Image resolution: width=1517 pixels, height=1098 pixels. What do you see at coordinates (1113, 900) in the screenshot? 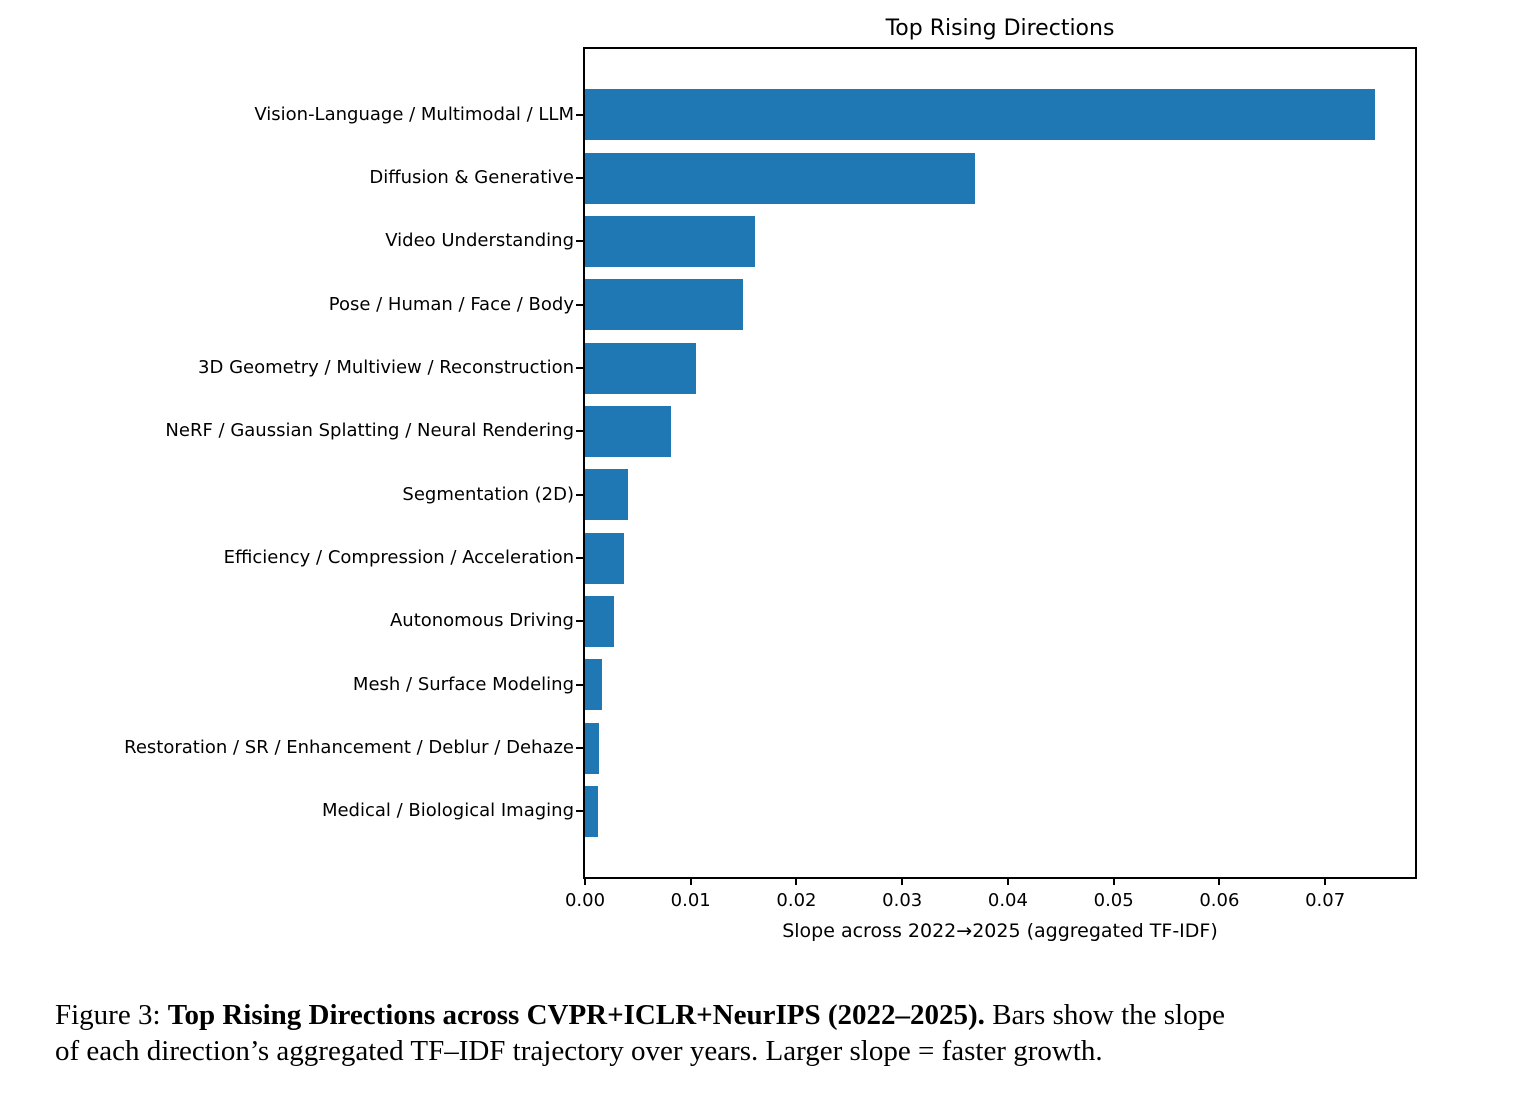
I see `x-tick-label: 0.05` at bounding box center [1113, 900].